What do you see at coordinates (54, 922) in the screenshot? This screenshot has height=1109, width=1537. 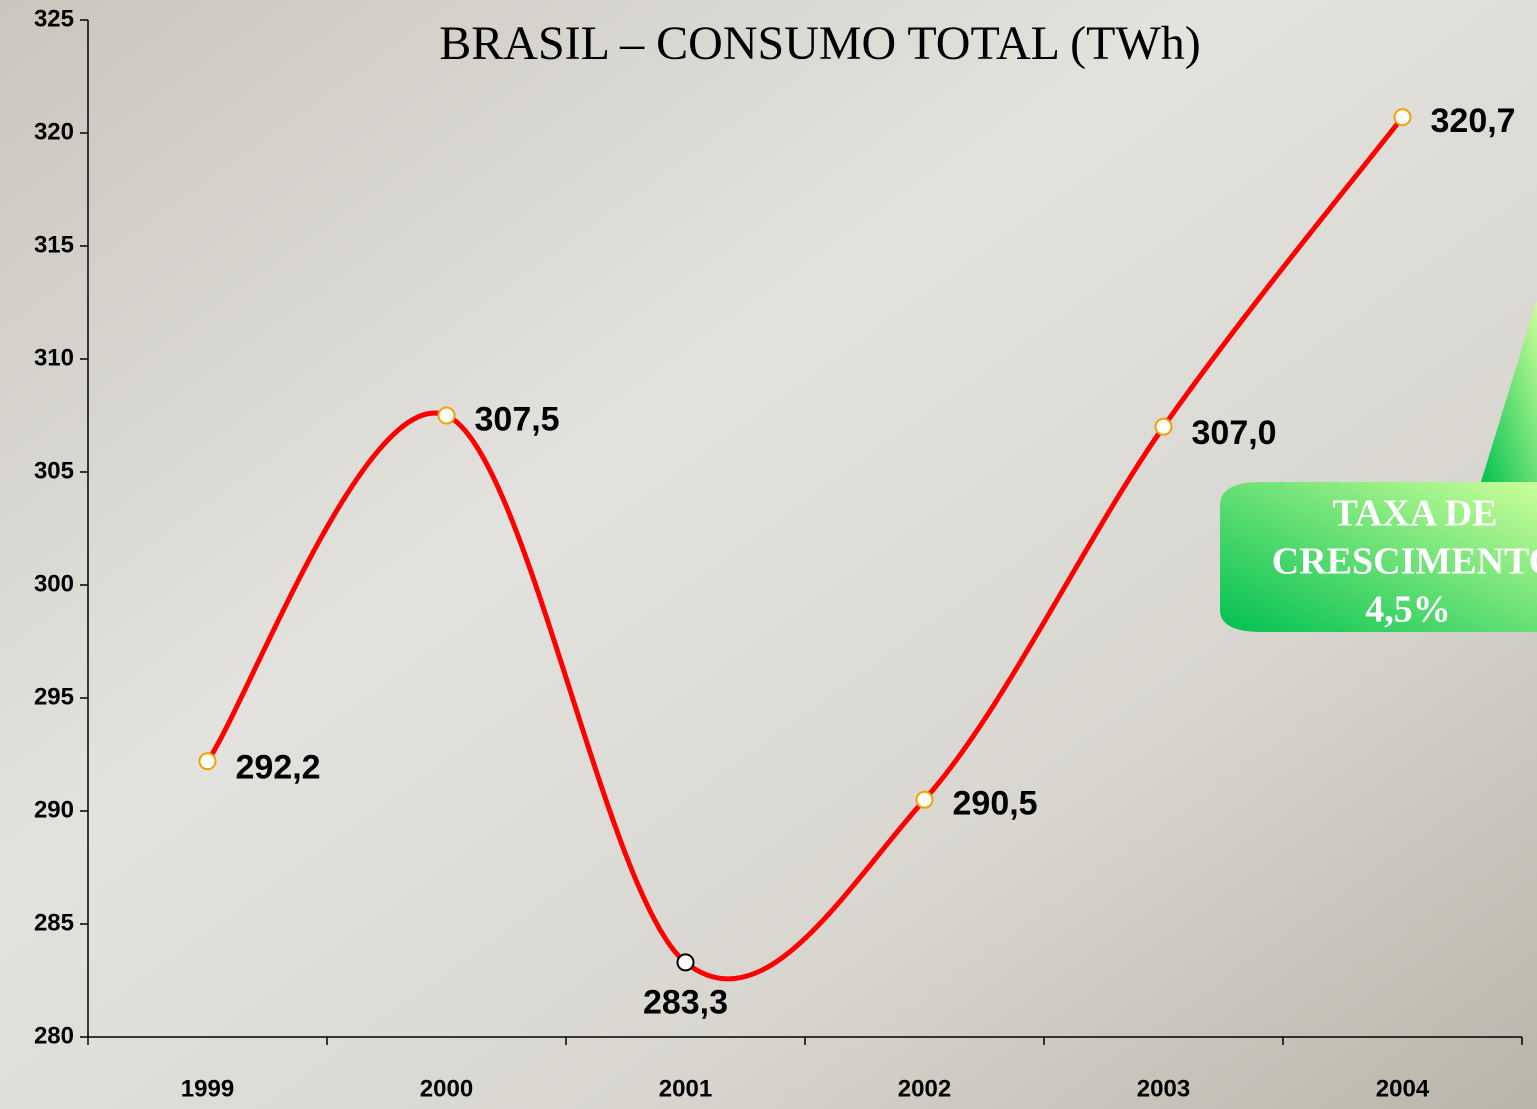 I see `y-tick-label: 285` at bounding box center [54, 922].